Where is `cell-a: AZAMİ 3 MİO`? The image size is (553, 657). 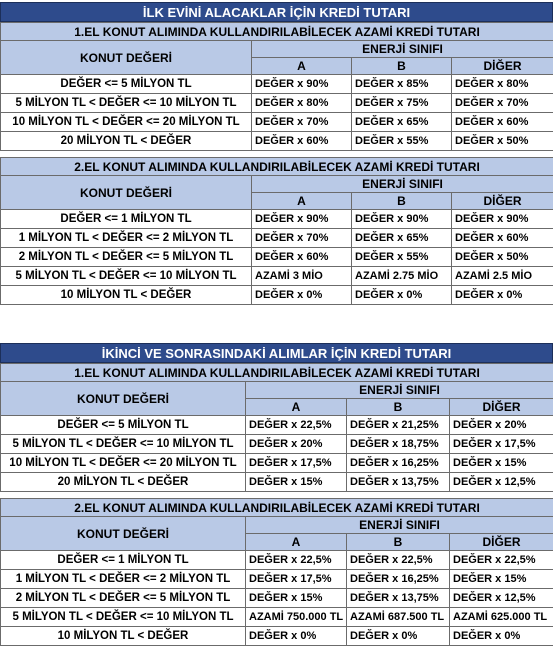
cell-a: AZAMİ 3 MİO is located at coordinates (301, 276).